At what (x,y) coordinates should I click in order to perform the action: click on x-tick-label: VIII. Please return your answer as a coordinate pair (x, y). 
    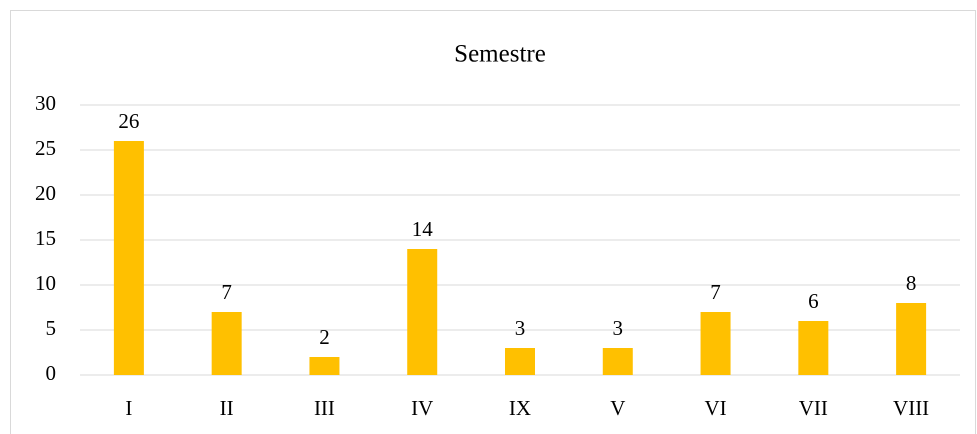
    Looking at the image, I should click on (911, 408).